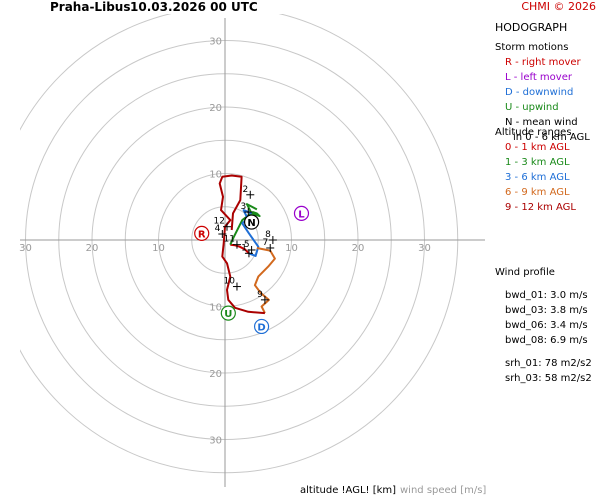 The image size is (600, 500). What do you see at coordinates (268, 235) in the screenshot?
I see `height-label: 8` at bounding box center [268, 235].